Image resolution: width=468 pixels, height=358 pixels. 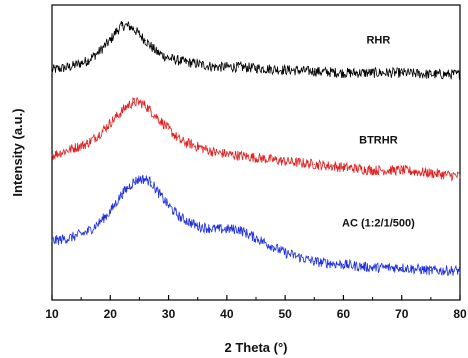 I want to click on series-trace, so click(x=256, y=50).